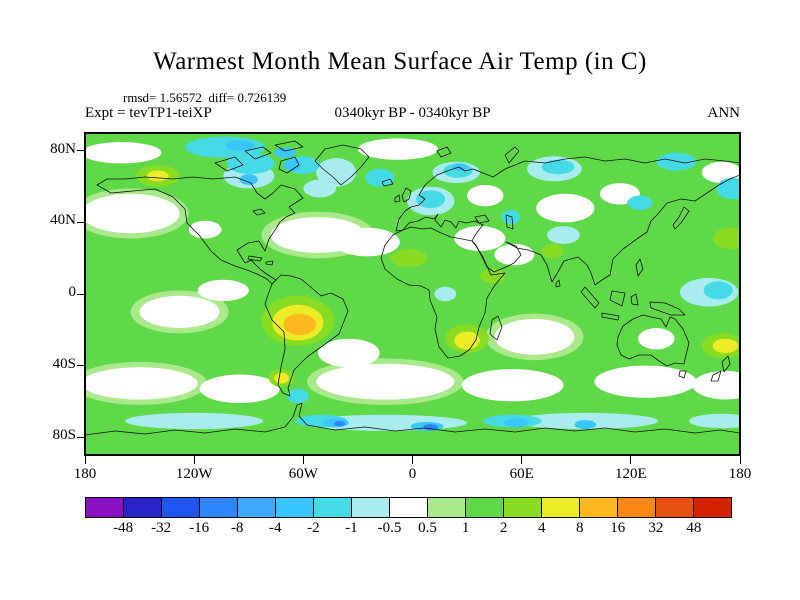  Describe the element at coordinates (565, 208) in the screenshot. I see `field-region-central-asia` at that location.